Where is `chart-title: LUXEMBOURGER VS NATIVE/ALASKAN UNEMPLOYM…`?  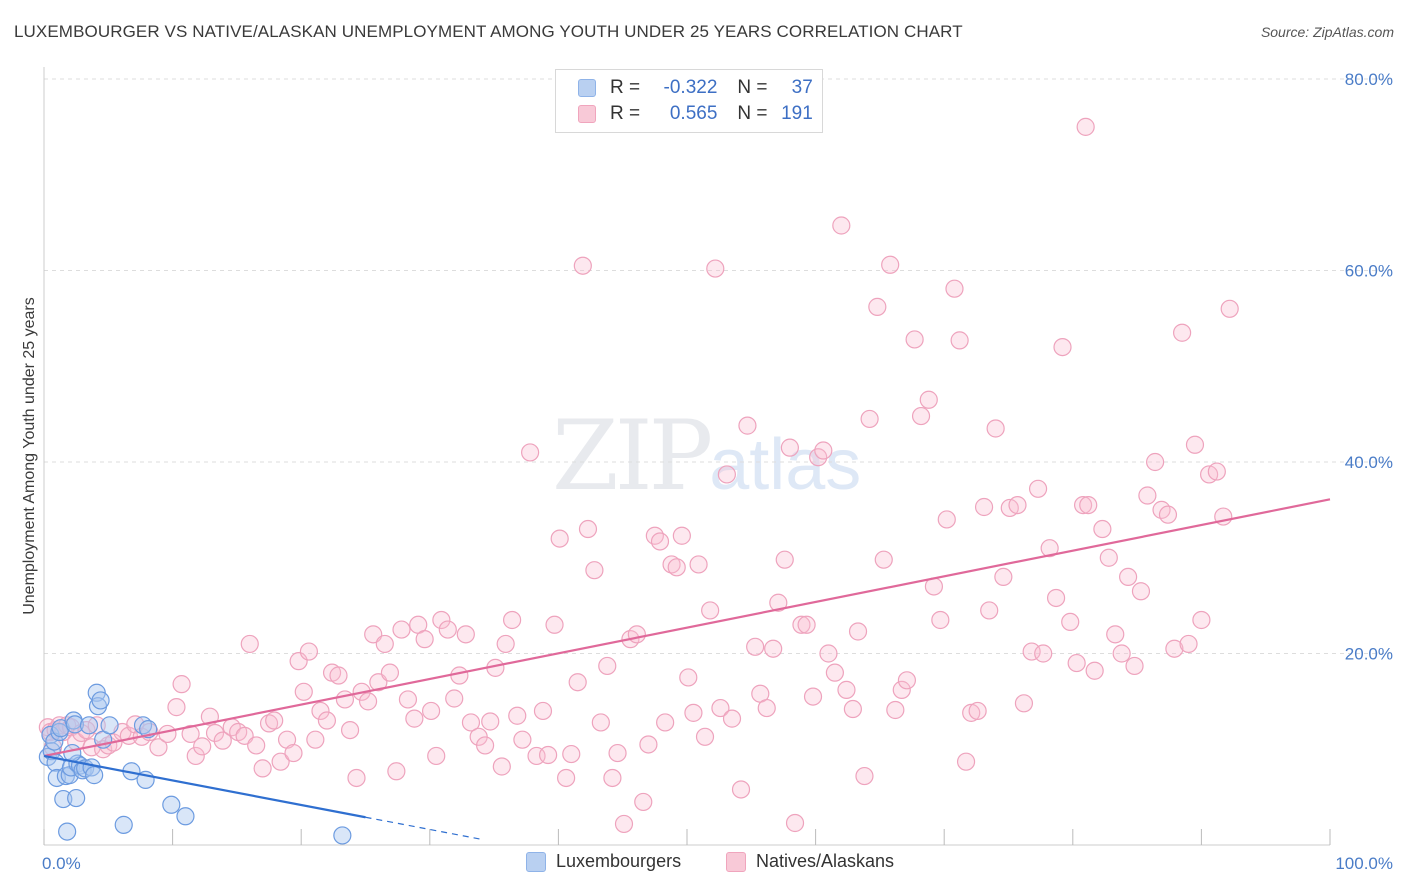 chart-title: LUXEMBOURGER VS NATIVE/ALASKAN UNEMPLOYM… is located at coordinates (488, 31).